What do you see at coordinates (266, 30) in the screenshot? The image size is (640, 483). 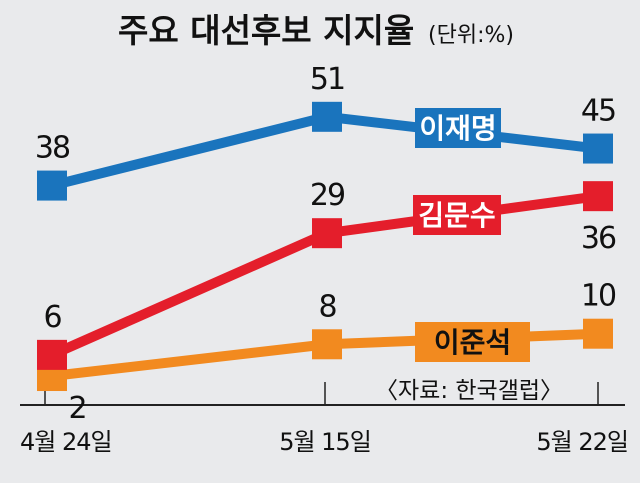 I see `chart-title: 주요 대선후보 지지율` at bounding box center [266, 30].